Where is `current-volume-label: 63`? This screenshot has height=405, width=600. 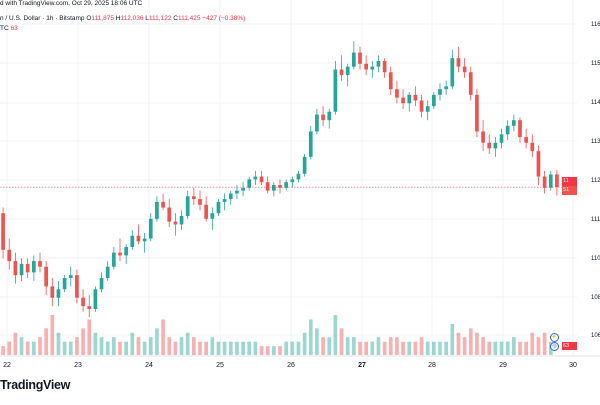 current-volume-label: 63 is located at coordinates (566, 346).